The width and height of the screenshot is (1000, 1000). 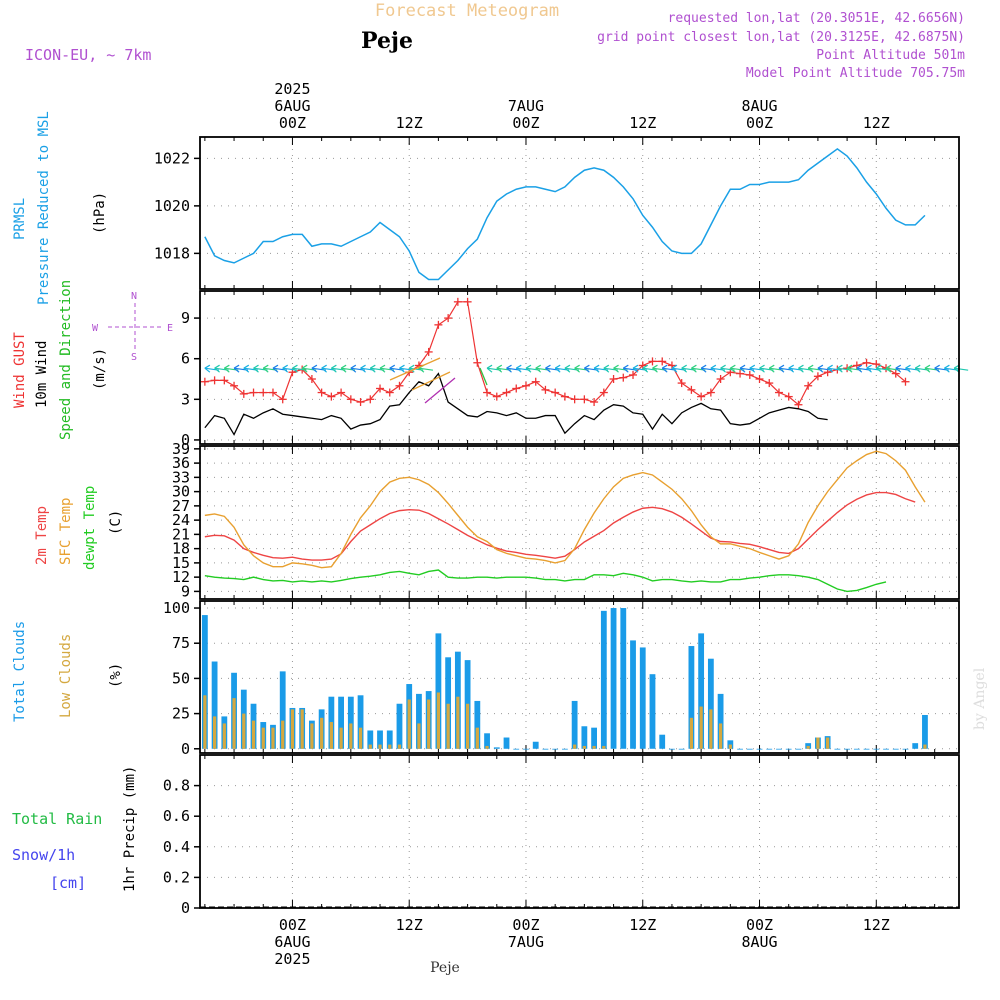 What do you see at coordinates (116, 522) in the screenshot?
I see `temp-unit: (C)` at bounding box center [116, 522].